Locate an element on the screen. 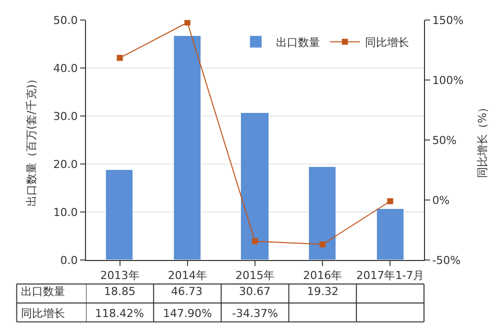  x-tick-label: 2017年1-7月 is located at coordinates (390, 275).